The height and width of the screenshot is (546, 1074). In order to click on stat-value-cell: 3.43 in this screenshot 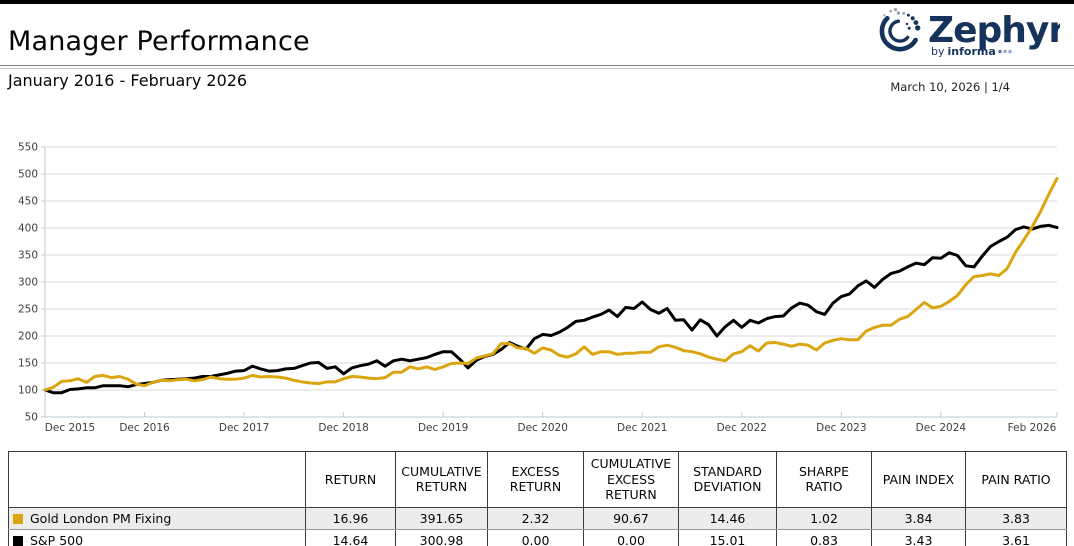, I will do `click(918, 537)`.